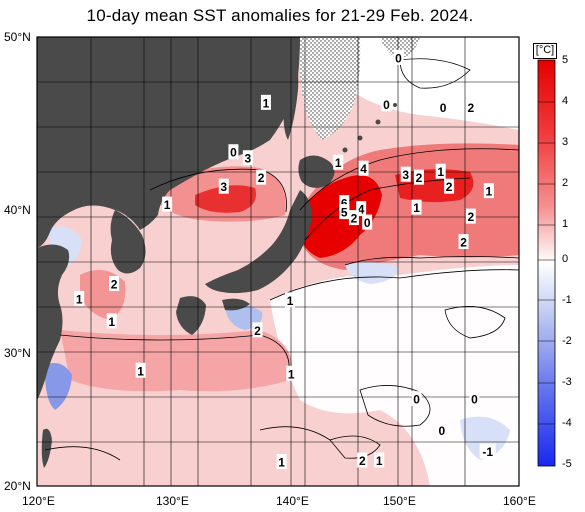 This screenshot has height=512, width=585. Describe the element at coordinates (258, 242) in the screenshot. I see `honshu-island` at that location.